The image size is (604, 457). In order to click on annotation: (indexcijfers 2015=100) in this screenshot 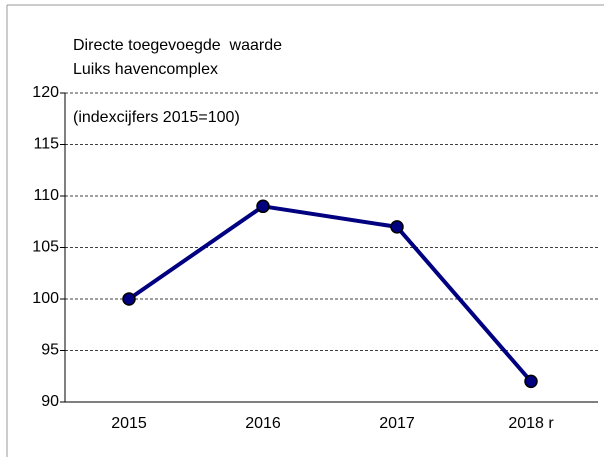, I will do `click(156, 117)`.